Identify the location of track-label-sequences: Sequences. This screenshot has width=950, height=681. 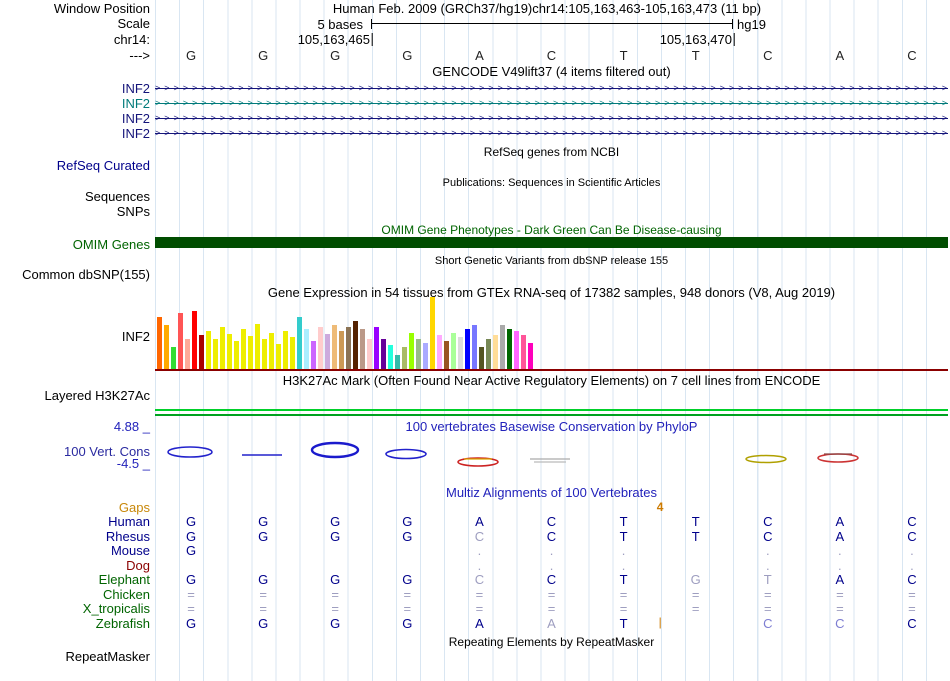
(117, 196).